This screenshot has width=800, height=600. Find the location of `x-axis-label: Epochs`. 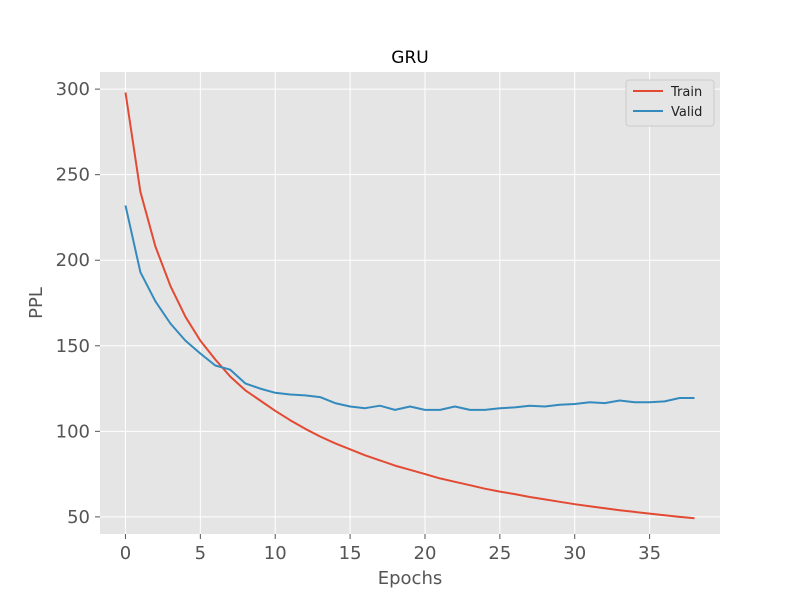

x-axis-label: Epochs is located at coordinates (410, 578).